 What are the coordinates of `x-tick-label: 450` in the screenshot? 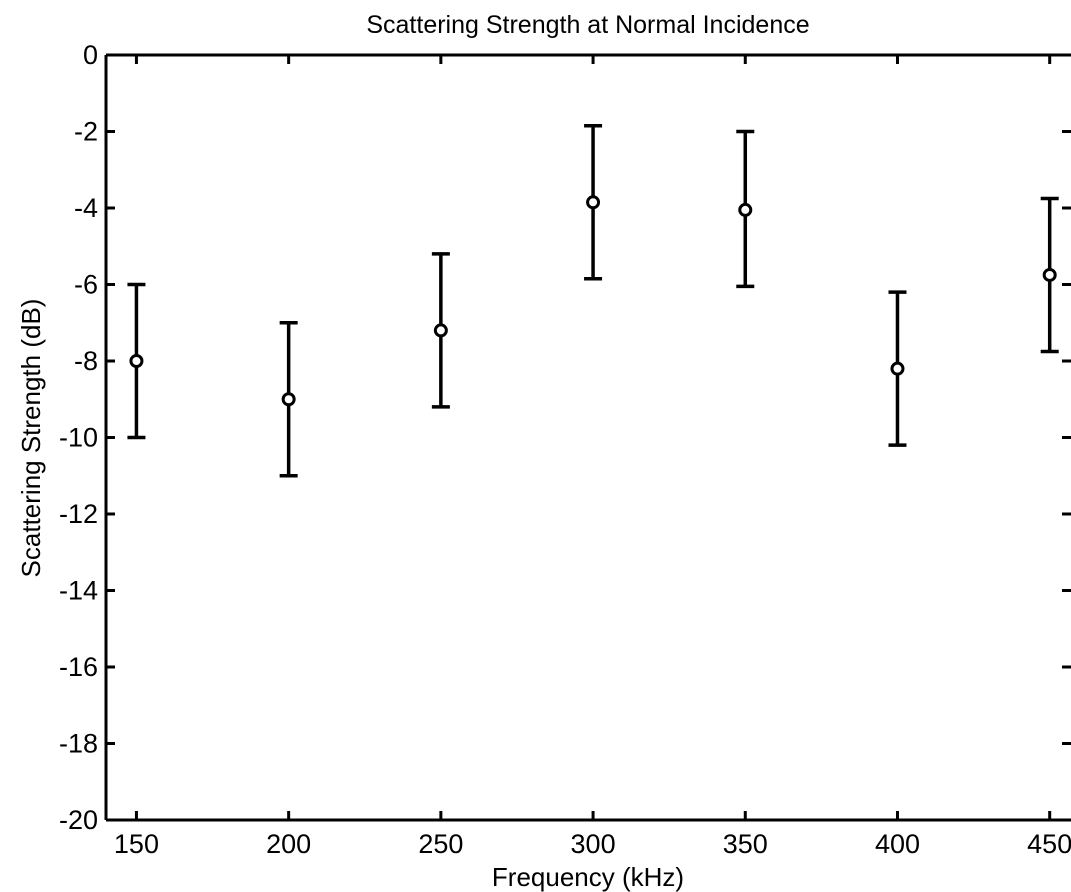 It's located at (1049, 844).